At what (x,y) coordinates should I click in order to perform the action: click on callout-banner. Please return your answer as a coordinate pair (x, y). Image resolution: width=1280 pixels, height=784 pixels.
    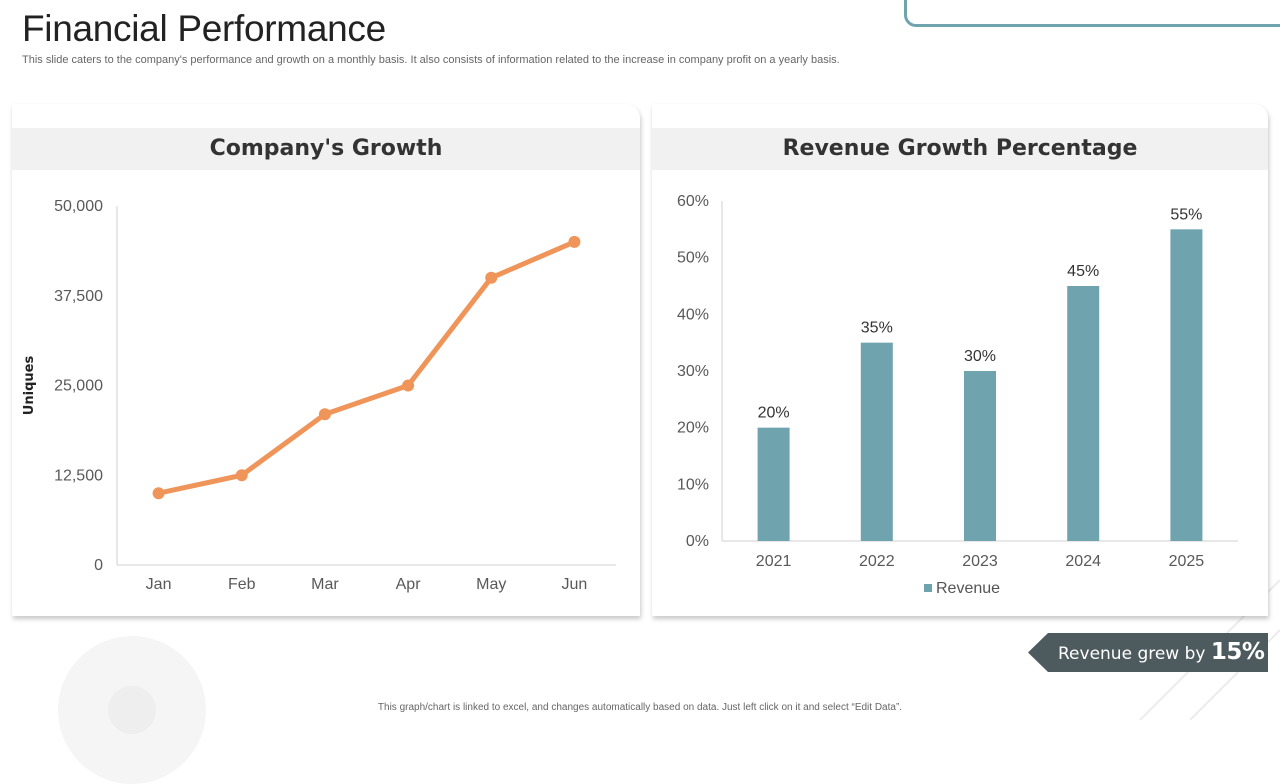
    Looking at the image, I should click on (1148, 652).